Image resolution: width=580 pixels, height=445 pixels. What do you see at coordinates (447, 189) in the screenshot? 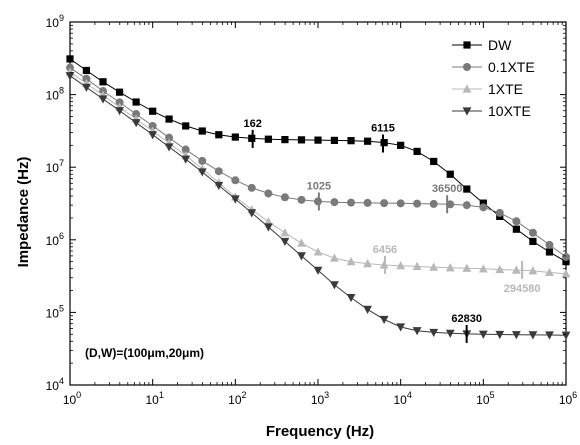
I see `marker-label: 36500` at bounding box center [447, 189].